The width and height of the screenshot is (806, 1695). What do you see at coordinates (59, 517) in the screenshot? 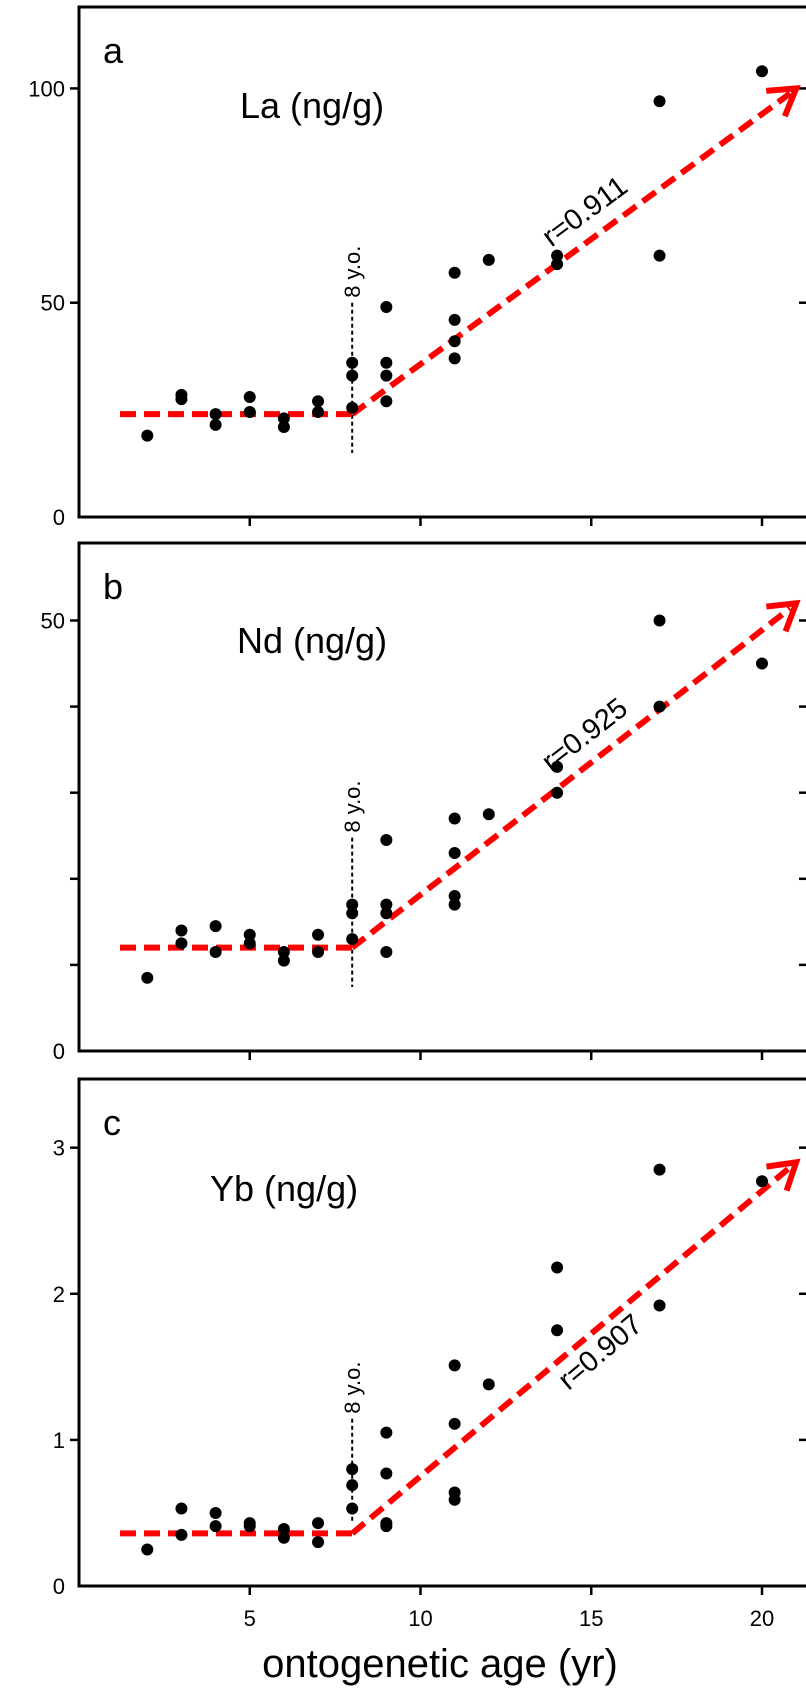
I see `y-tick-label: 0` at bounding box center [59, 517].